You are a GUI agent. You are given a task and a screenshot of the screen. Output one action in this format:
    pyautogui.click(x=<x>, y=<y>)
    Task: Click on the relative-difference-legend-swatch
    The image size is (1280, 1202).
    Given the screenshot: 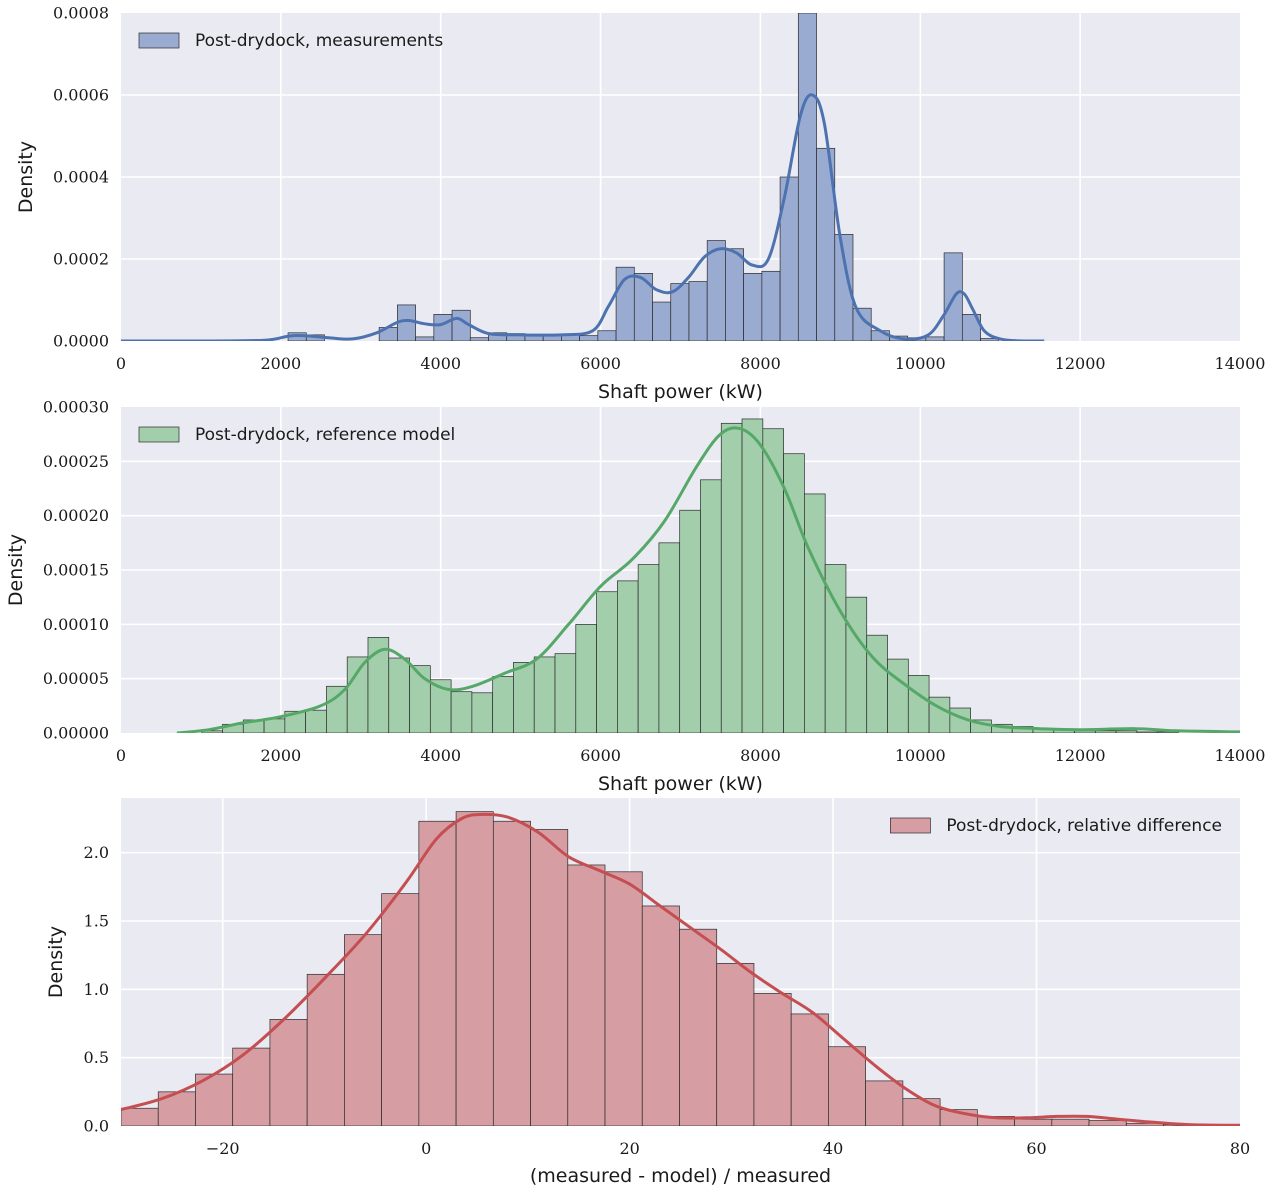 What is the action you would take?
    pyautogui.click(x=910, y=825)
    